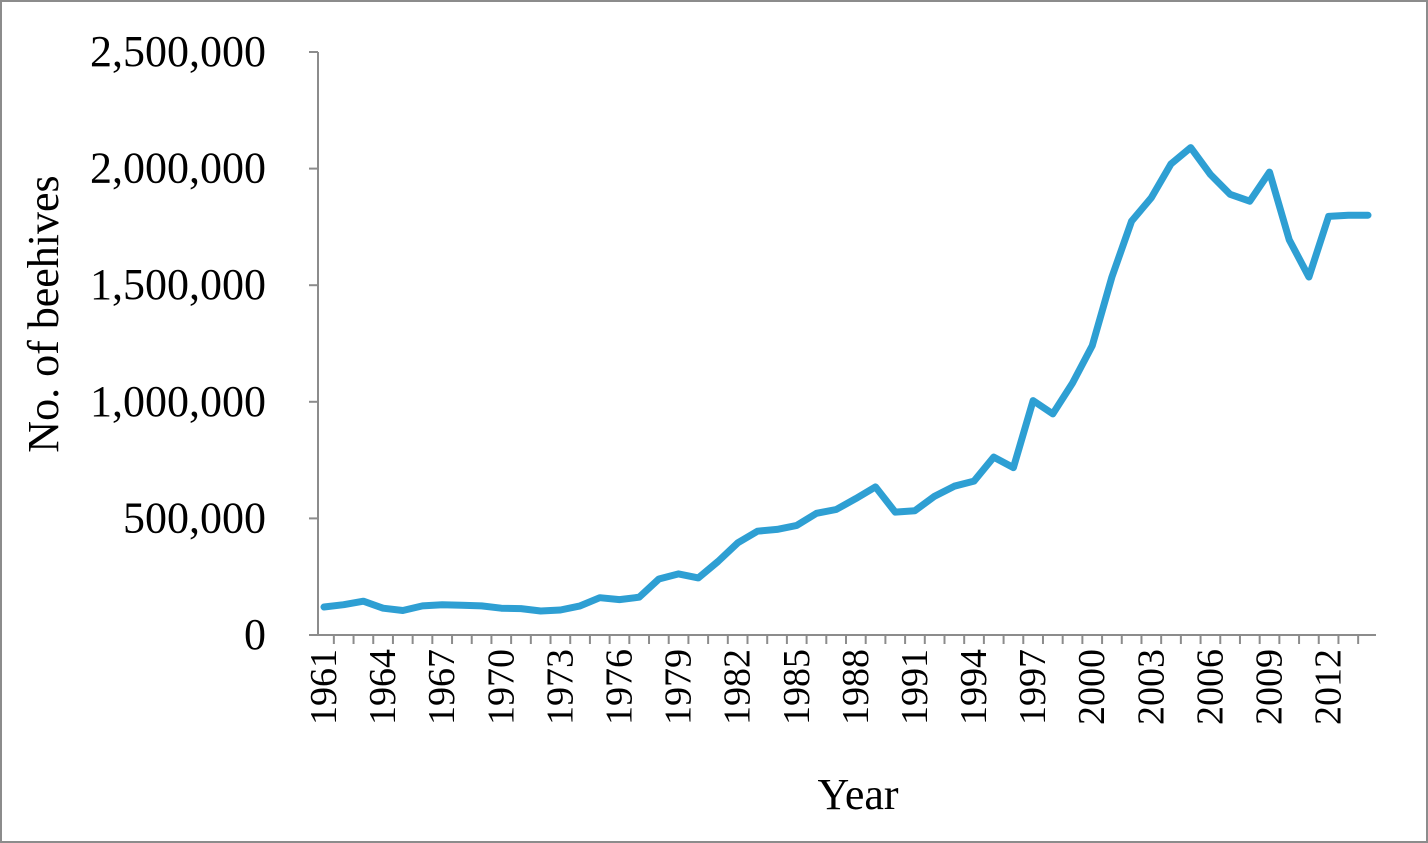 This screenshot has height=843, width=1428. What do you see at coordinates (1210, 687) in the screenshot?
I see `x-tick-label: 2006` at bounding box center [1210, 687].